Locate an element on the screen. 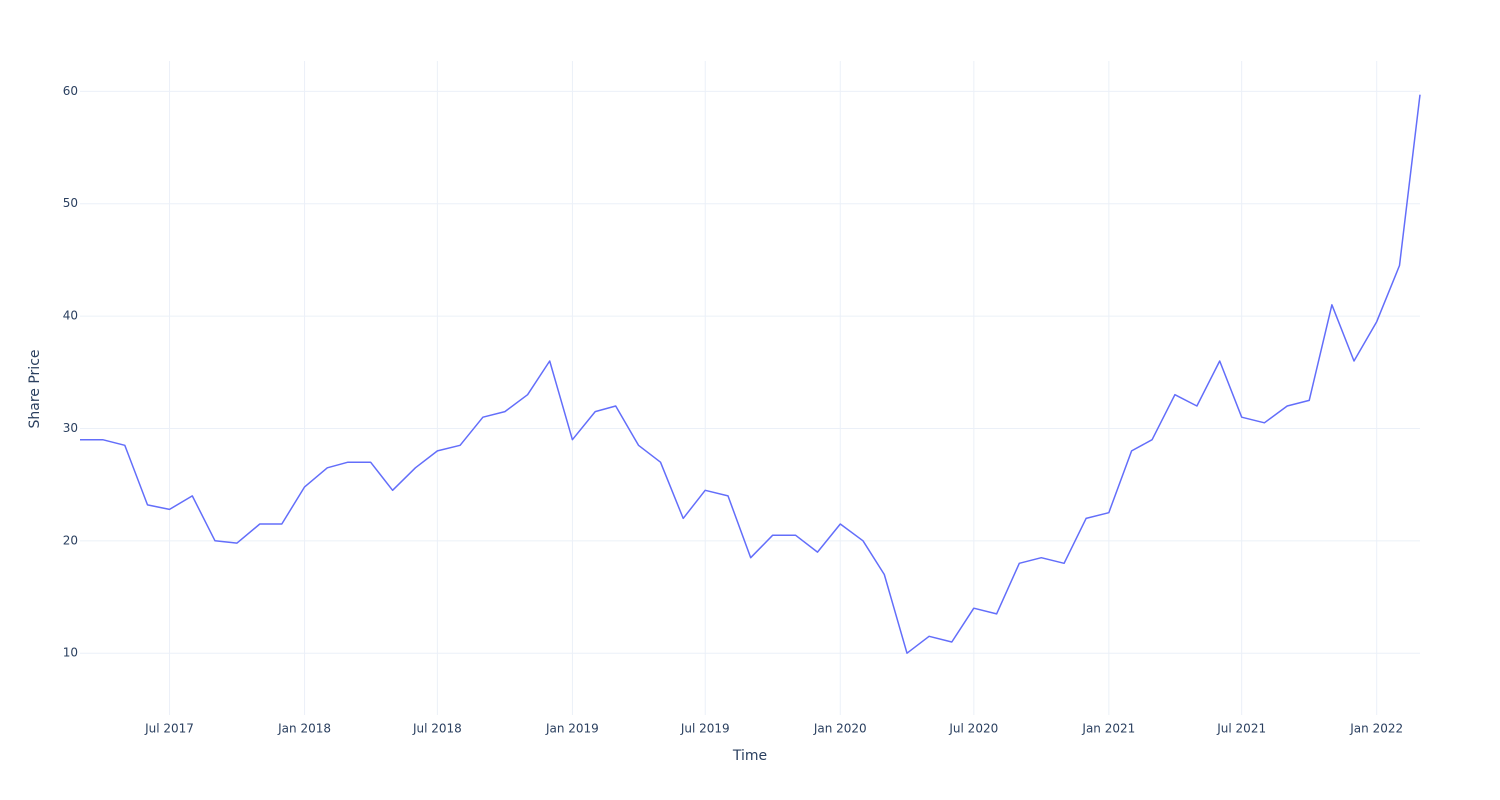 This screenshot has width=1500, height=800. x-tick-label: Jul 2017 is located at coordinates (169, 729).